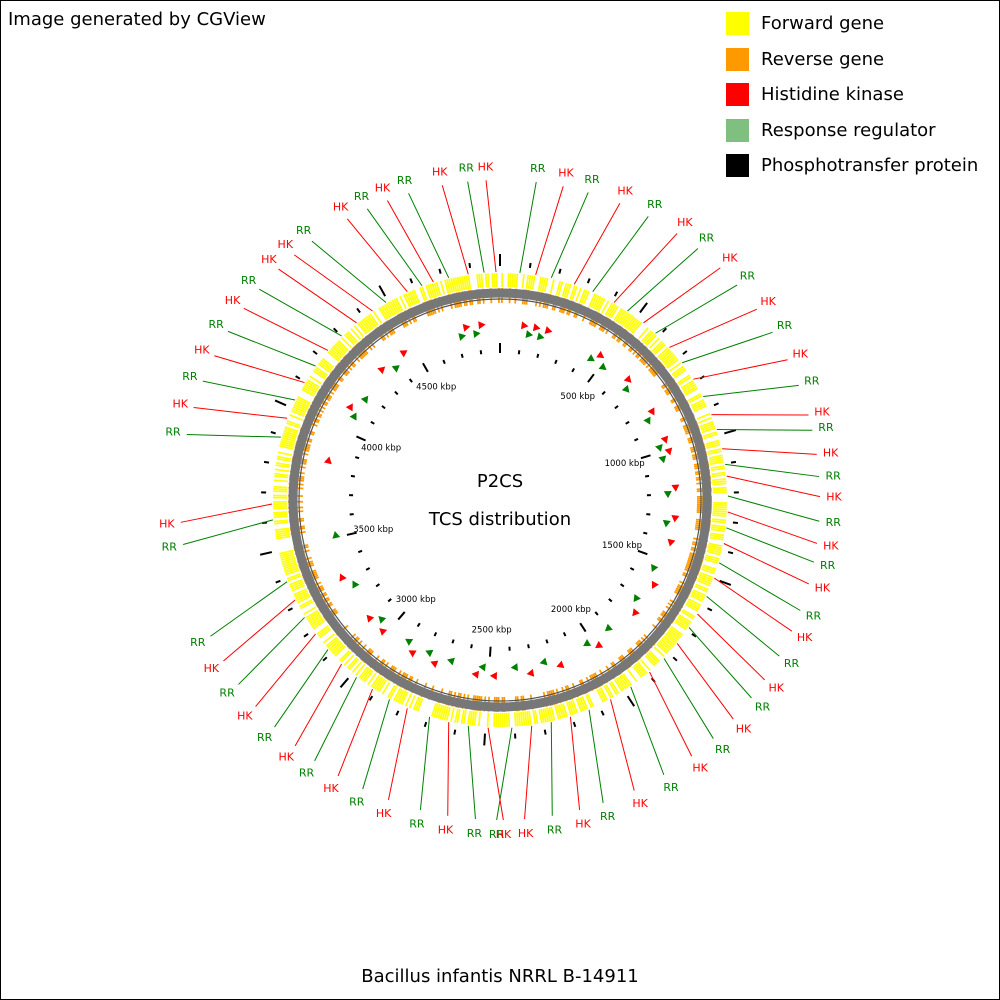 This screenshot has width=1000, height=1000. What do you see at coordinates (280, 403) in the screenshot?
I see `outer-major-tick` at bounding box center [280, 403].